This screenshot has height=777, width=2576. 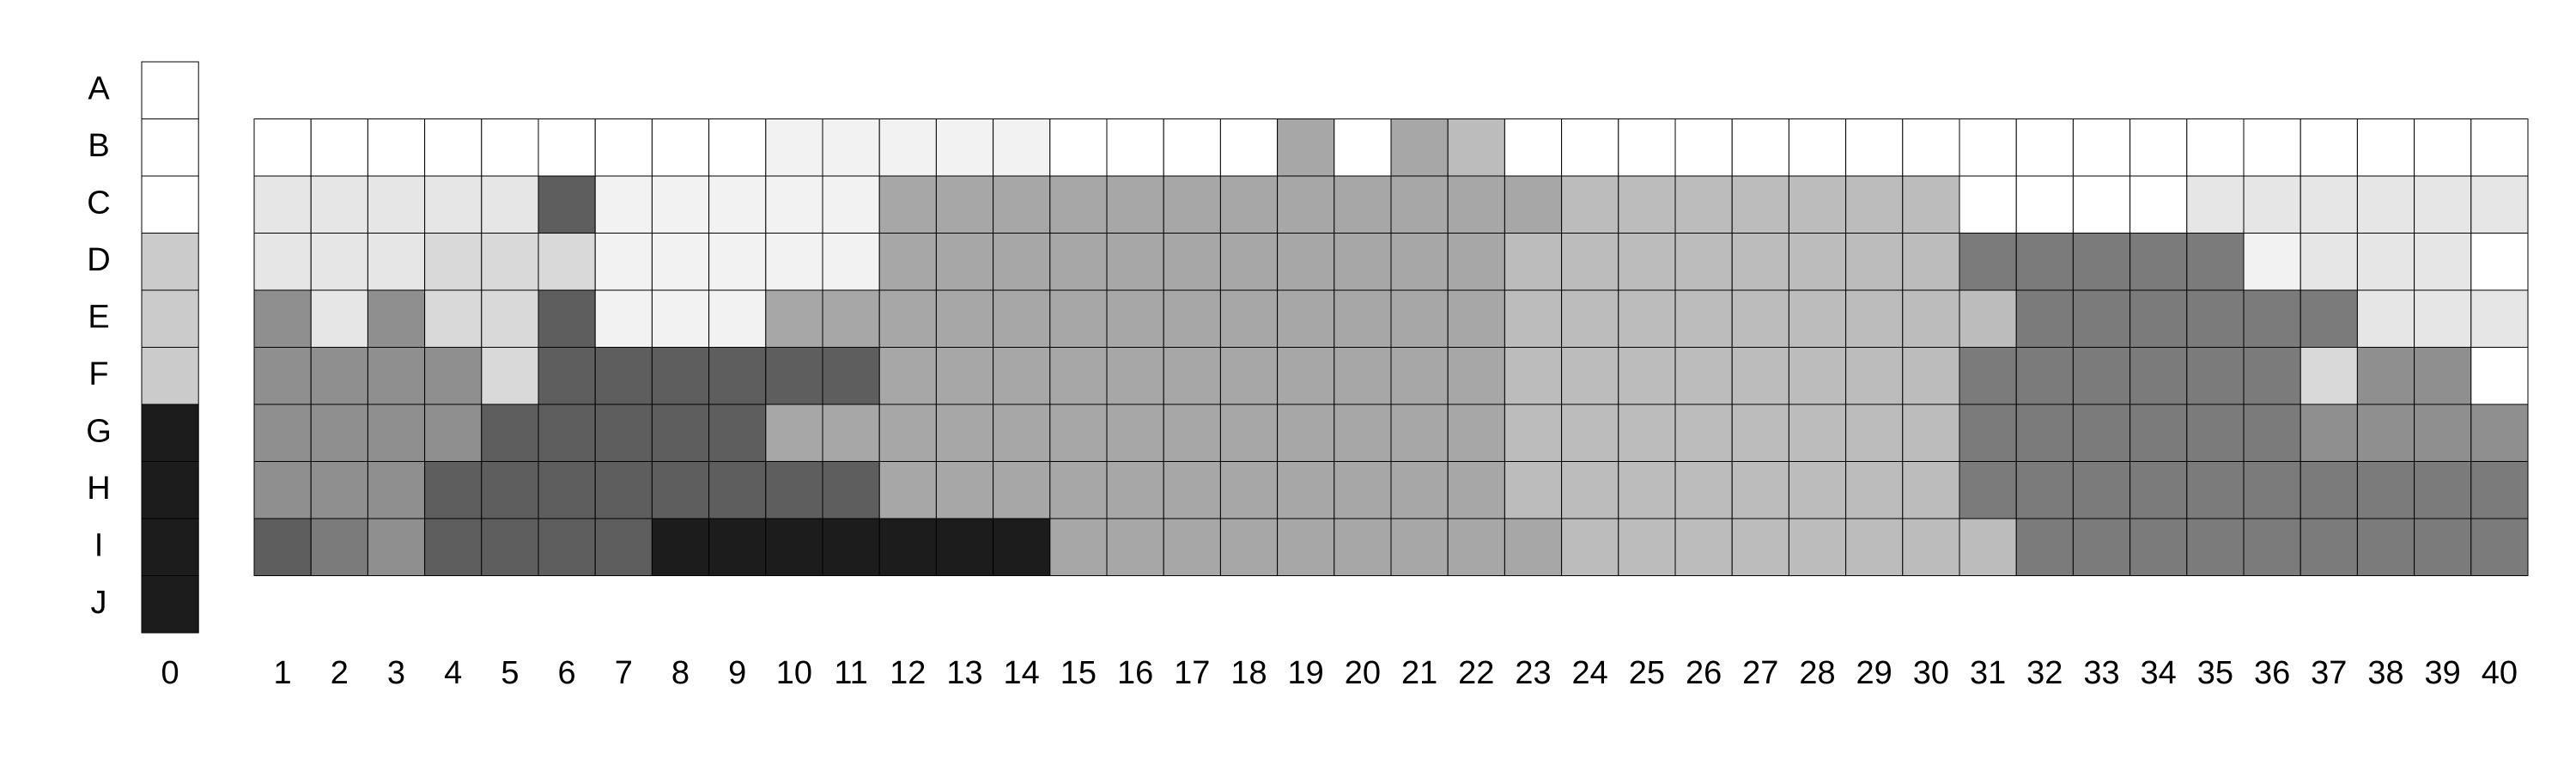 What do you see at coordinates (2329, 318) in the screenshot?
I see `heatmap-cell-E37` at bounding box center [2329, 318].